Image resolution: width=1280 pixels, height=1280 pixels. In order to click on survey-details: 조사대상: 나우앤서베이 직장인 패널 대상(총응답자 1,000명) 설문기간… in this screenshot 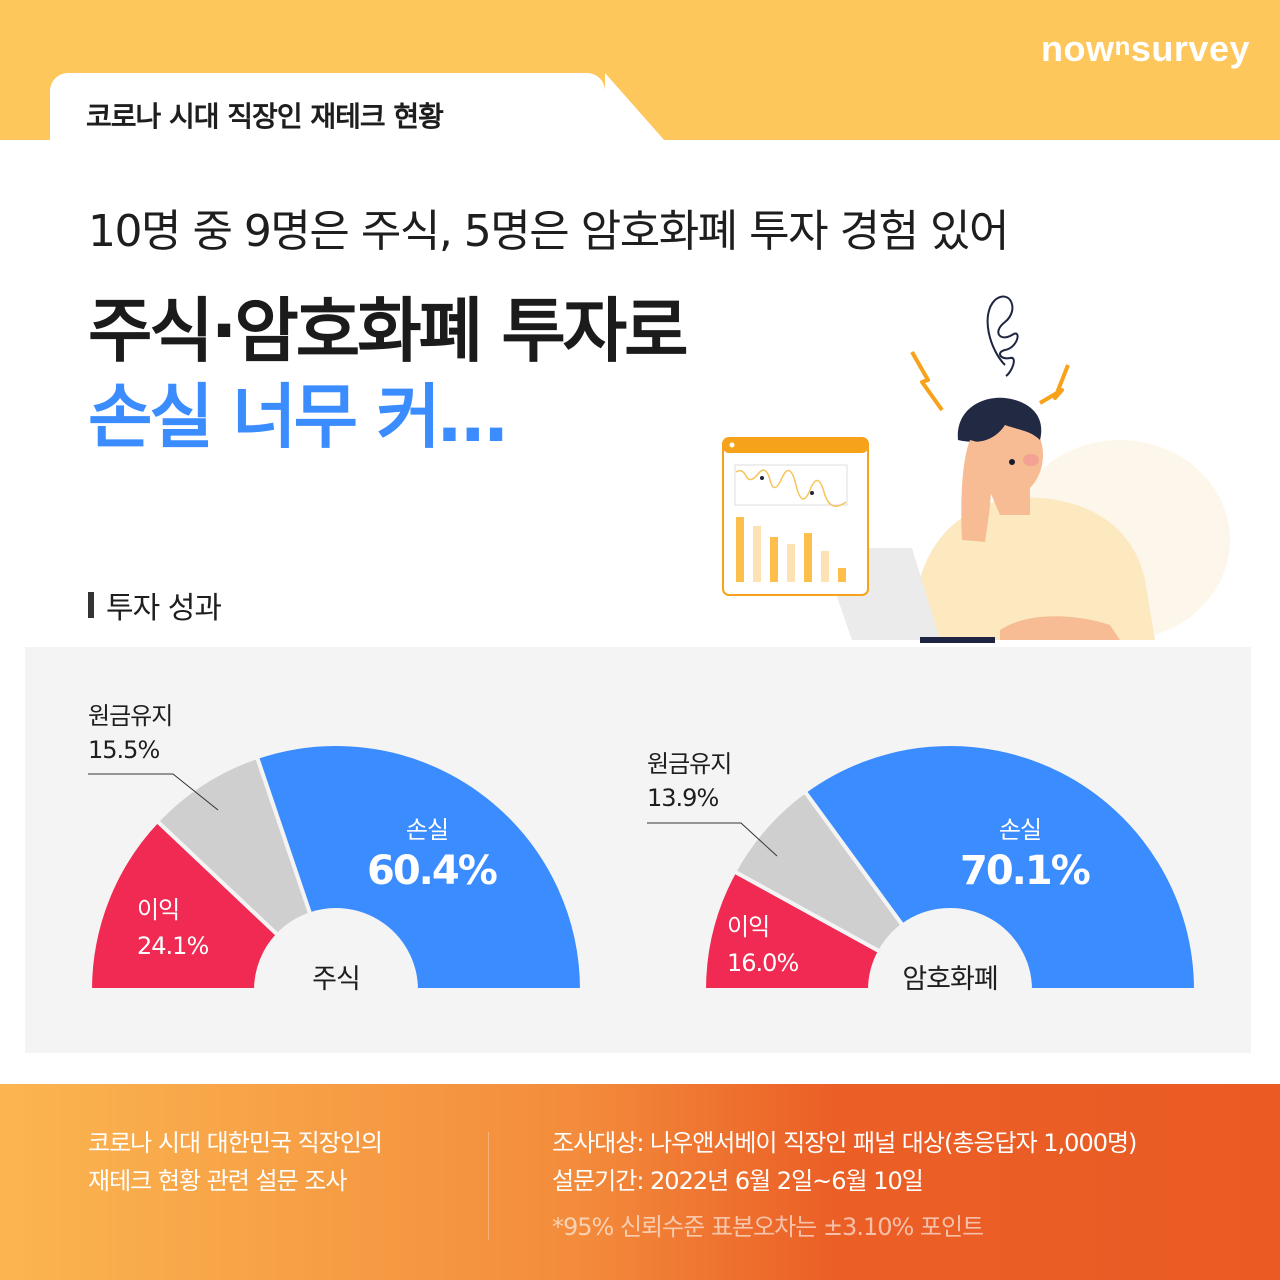, I will do `click(844, 1185)`.